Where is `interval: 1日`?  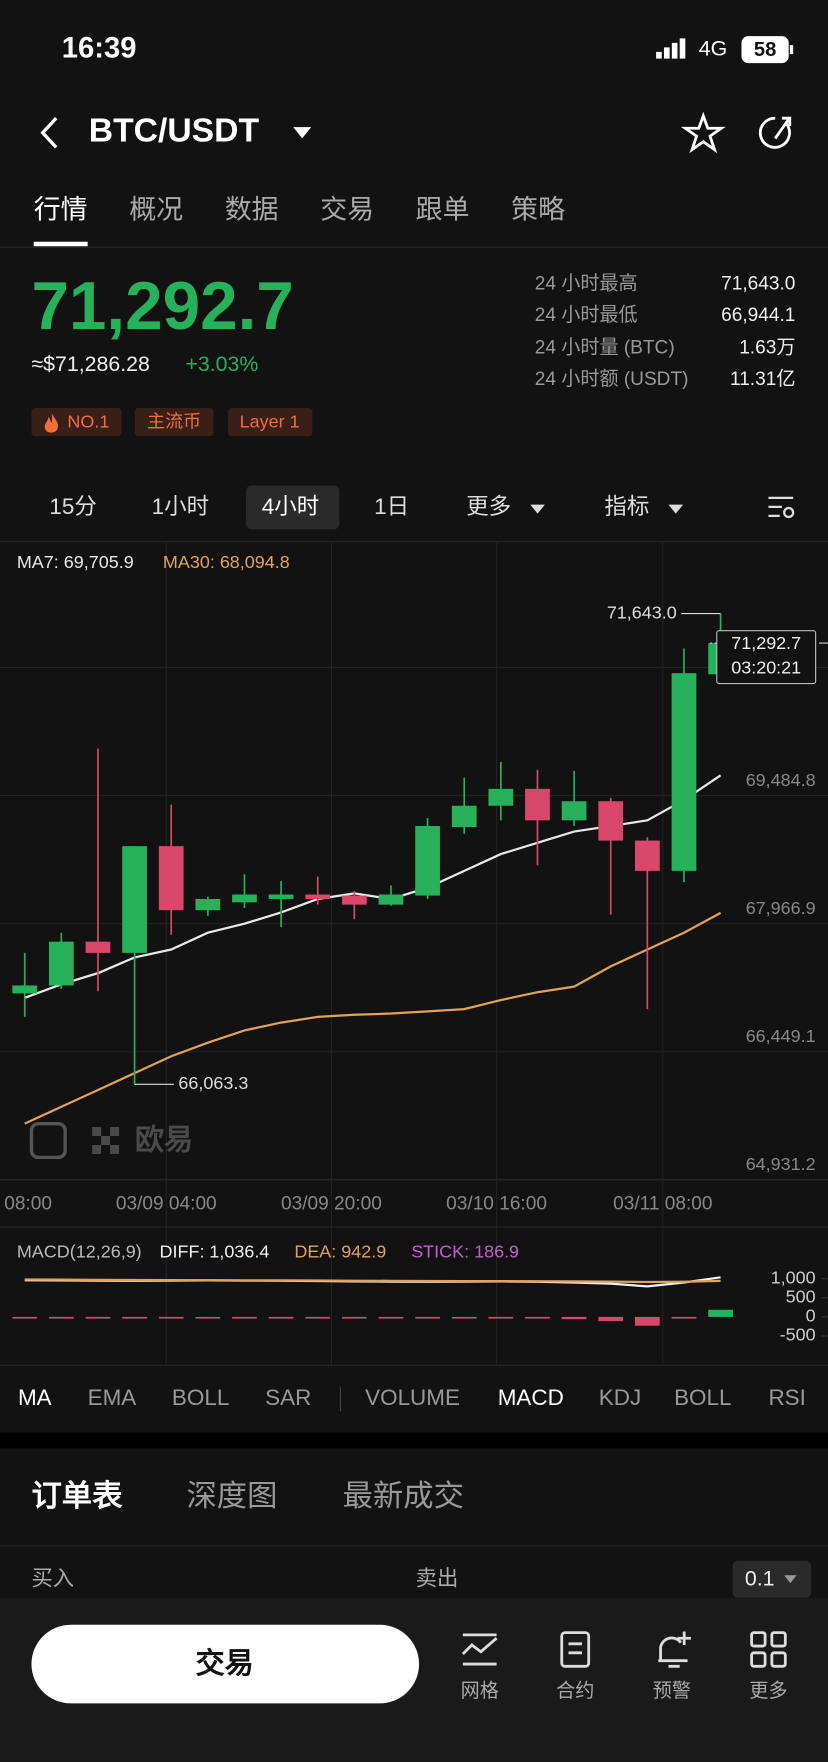 interval: 1日 is located at coordinates (391, 506).